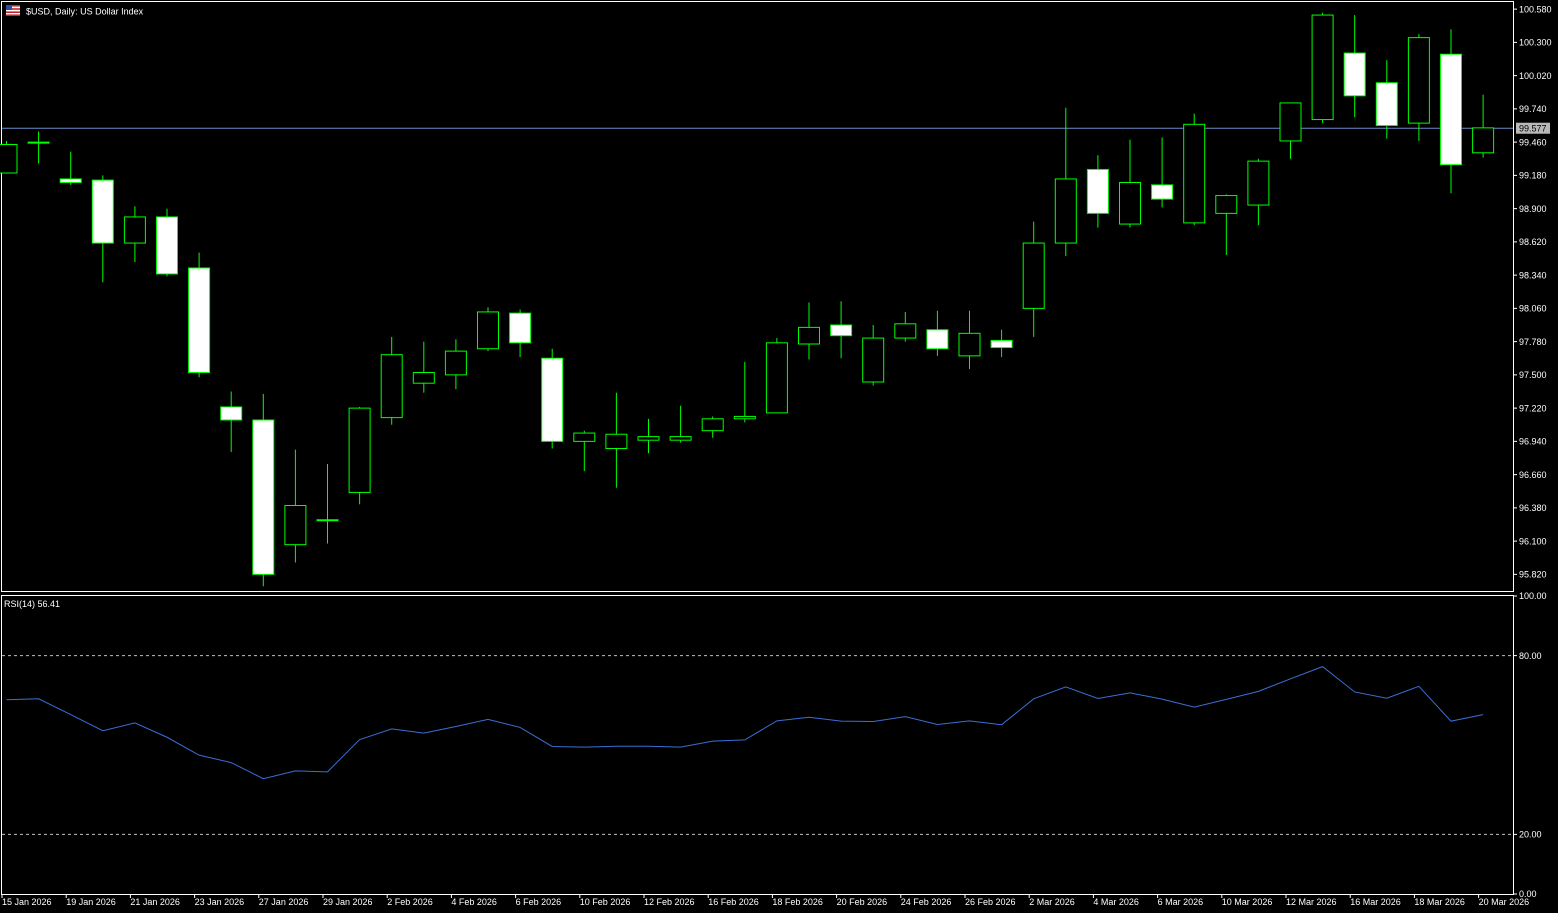  I want to click on price-axis-label: 100.300, so click(1535, 43).